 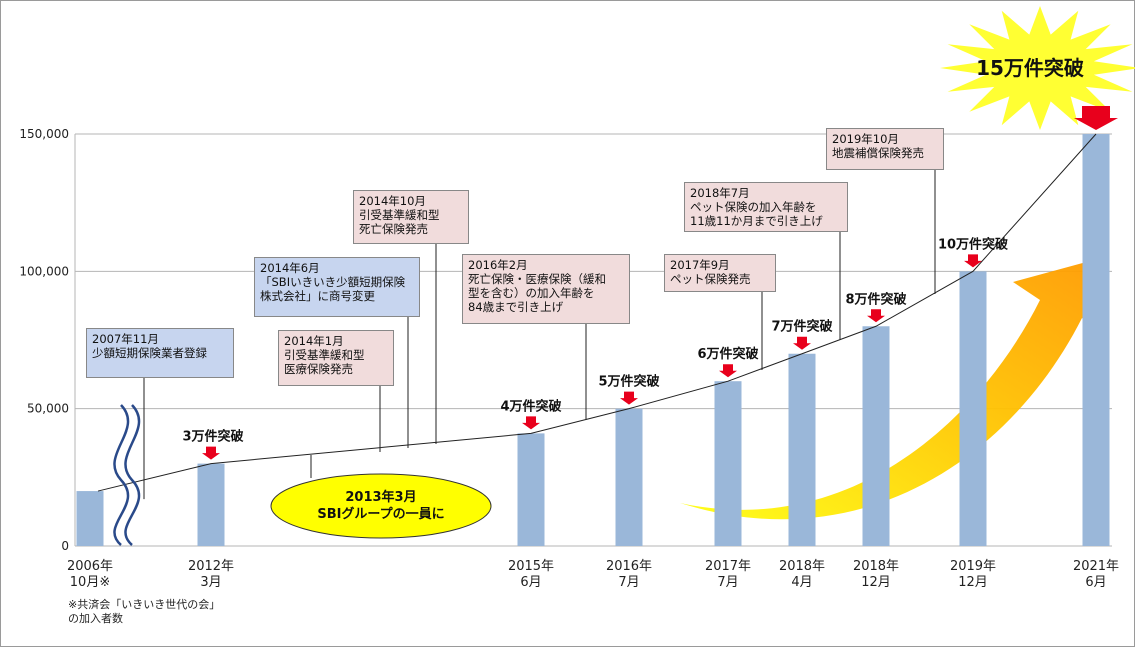 What do you see at coordinates (531, 566) in the screenshot?
I see `x-tick-label: 2015年` at bounding box center [531, 566].